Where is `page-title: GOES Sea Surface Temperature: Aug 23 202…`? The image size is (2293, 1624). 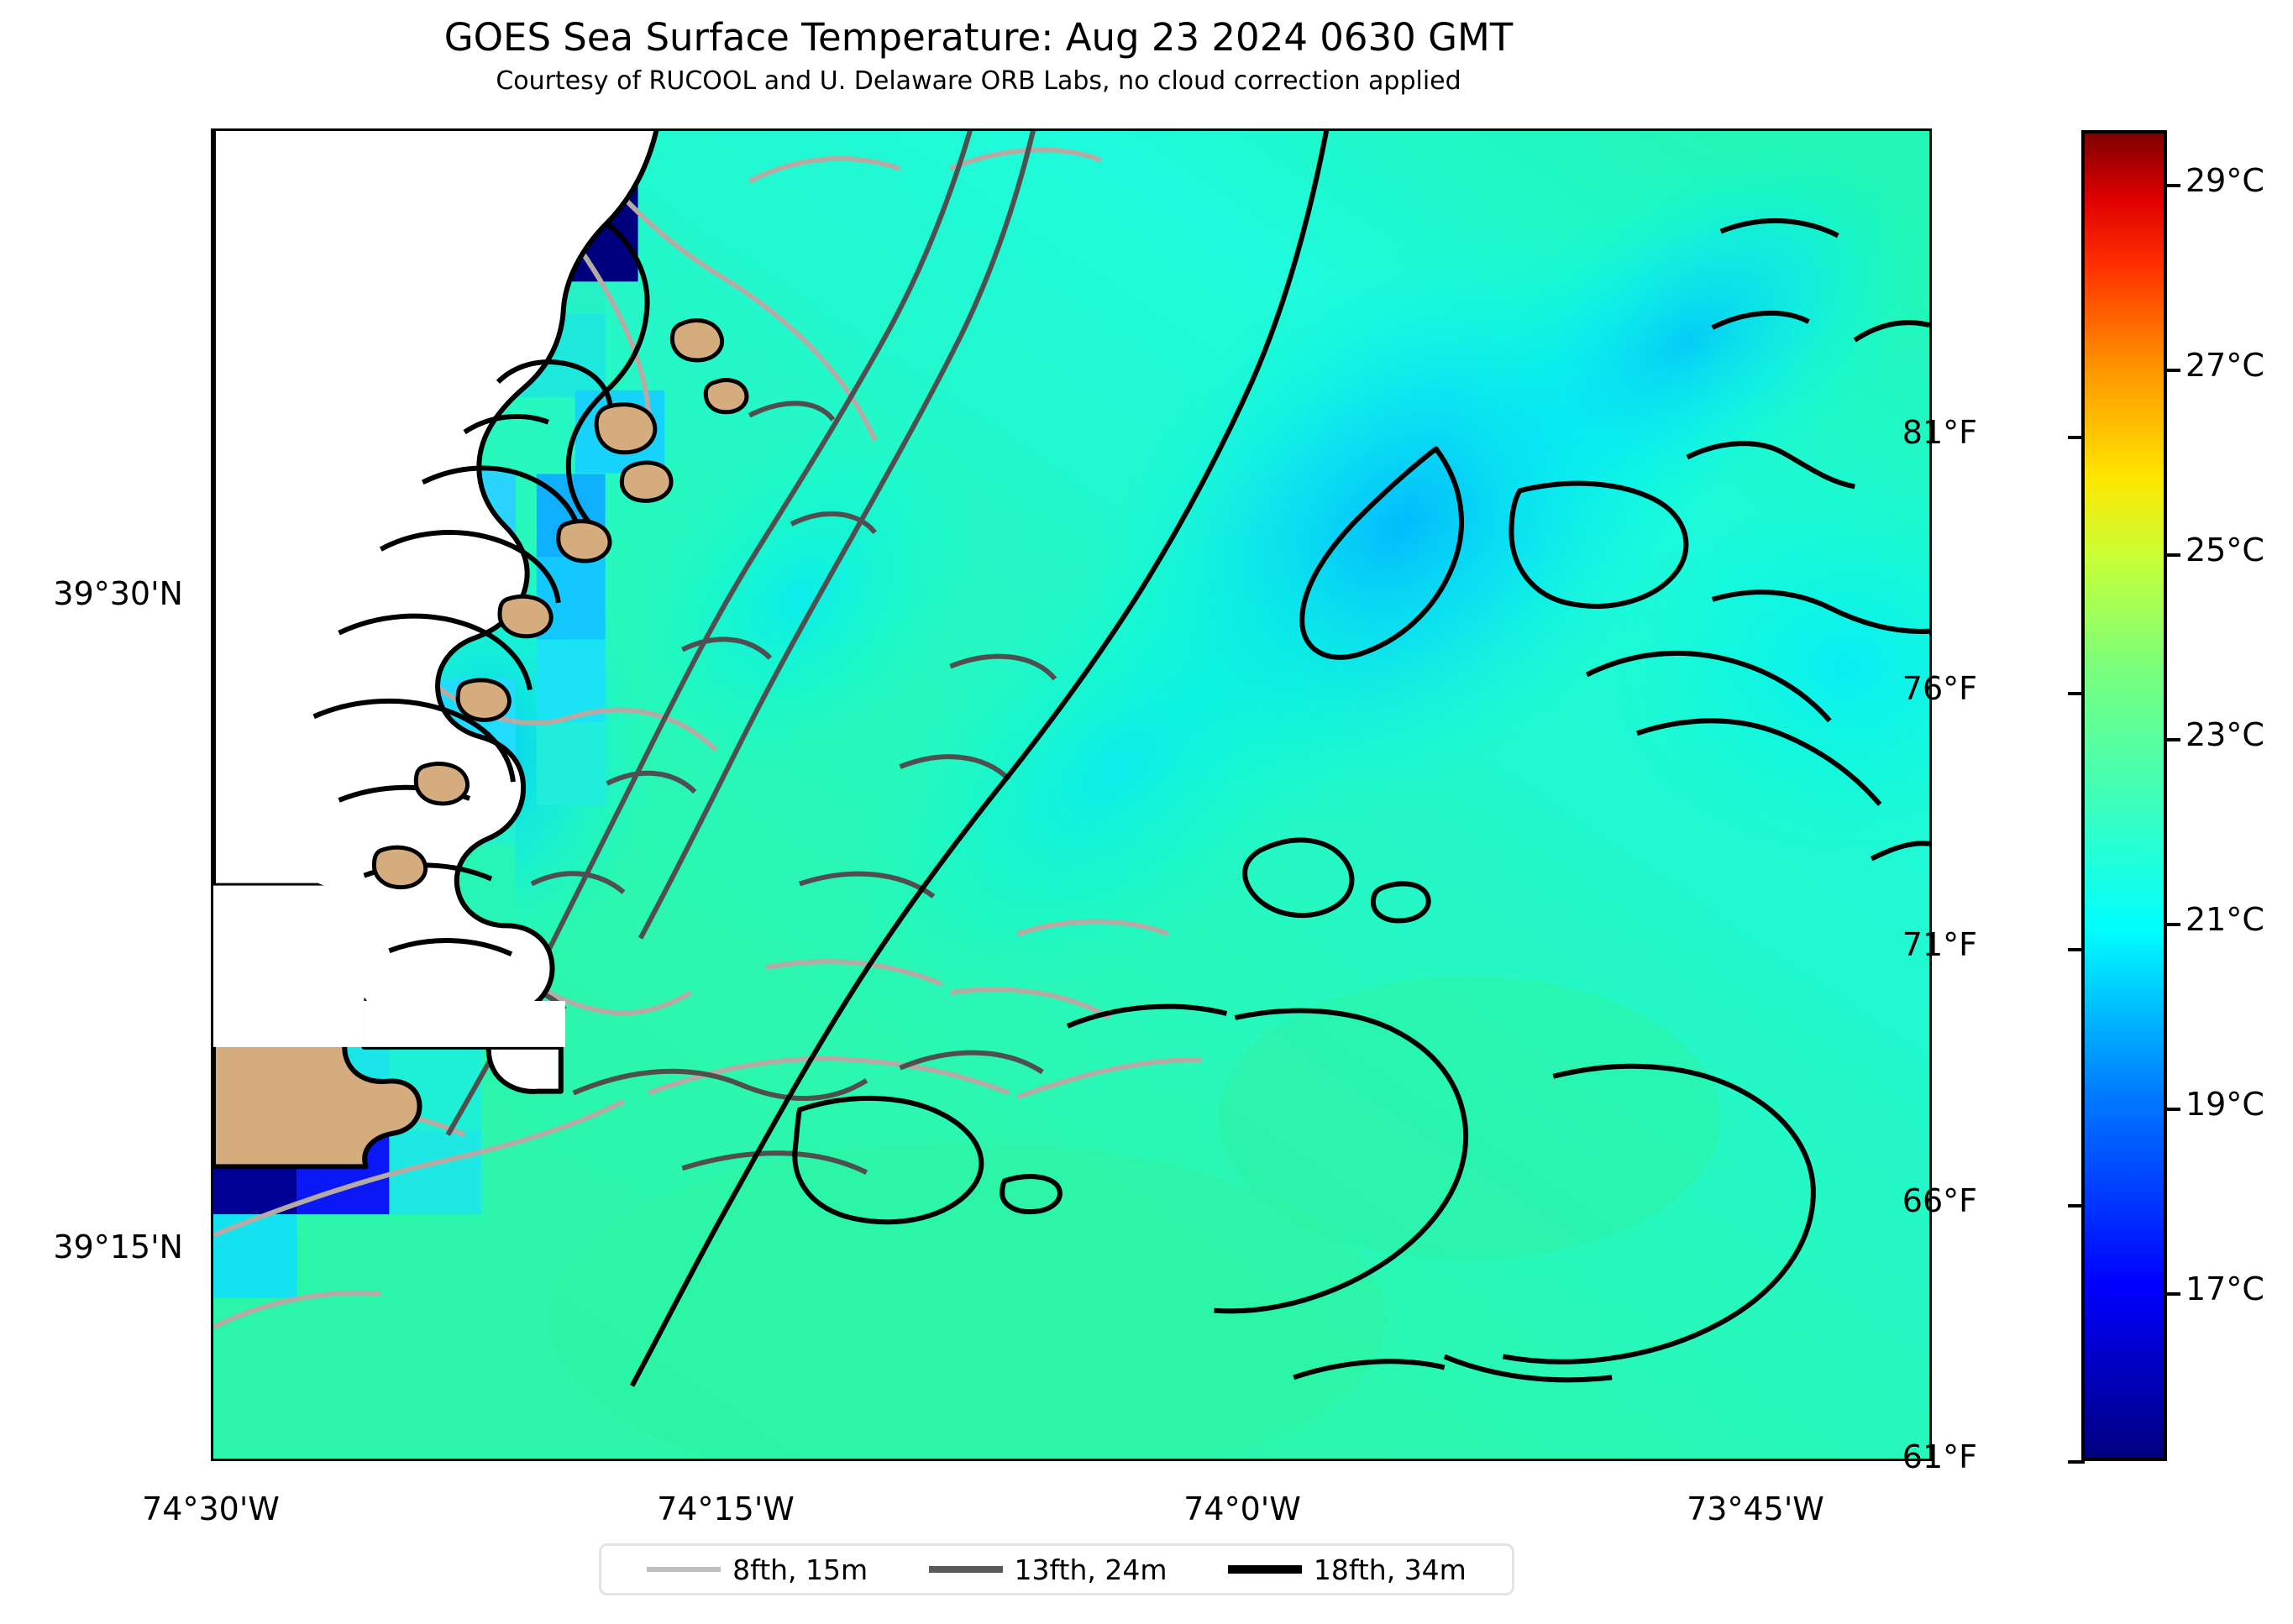
page-title: GOES Sea Surface Temperature: Aug 23 202… is located at coordinates (979, 37).